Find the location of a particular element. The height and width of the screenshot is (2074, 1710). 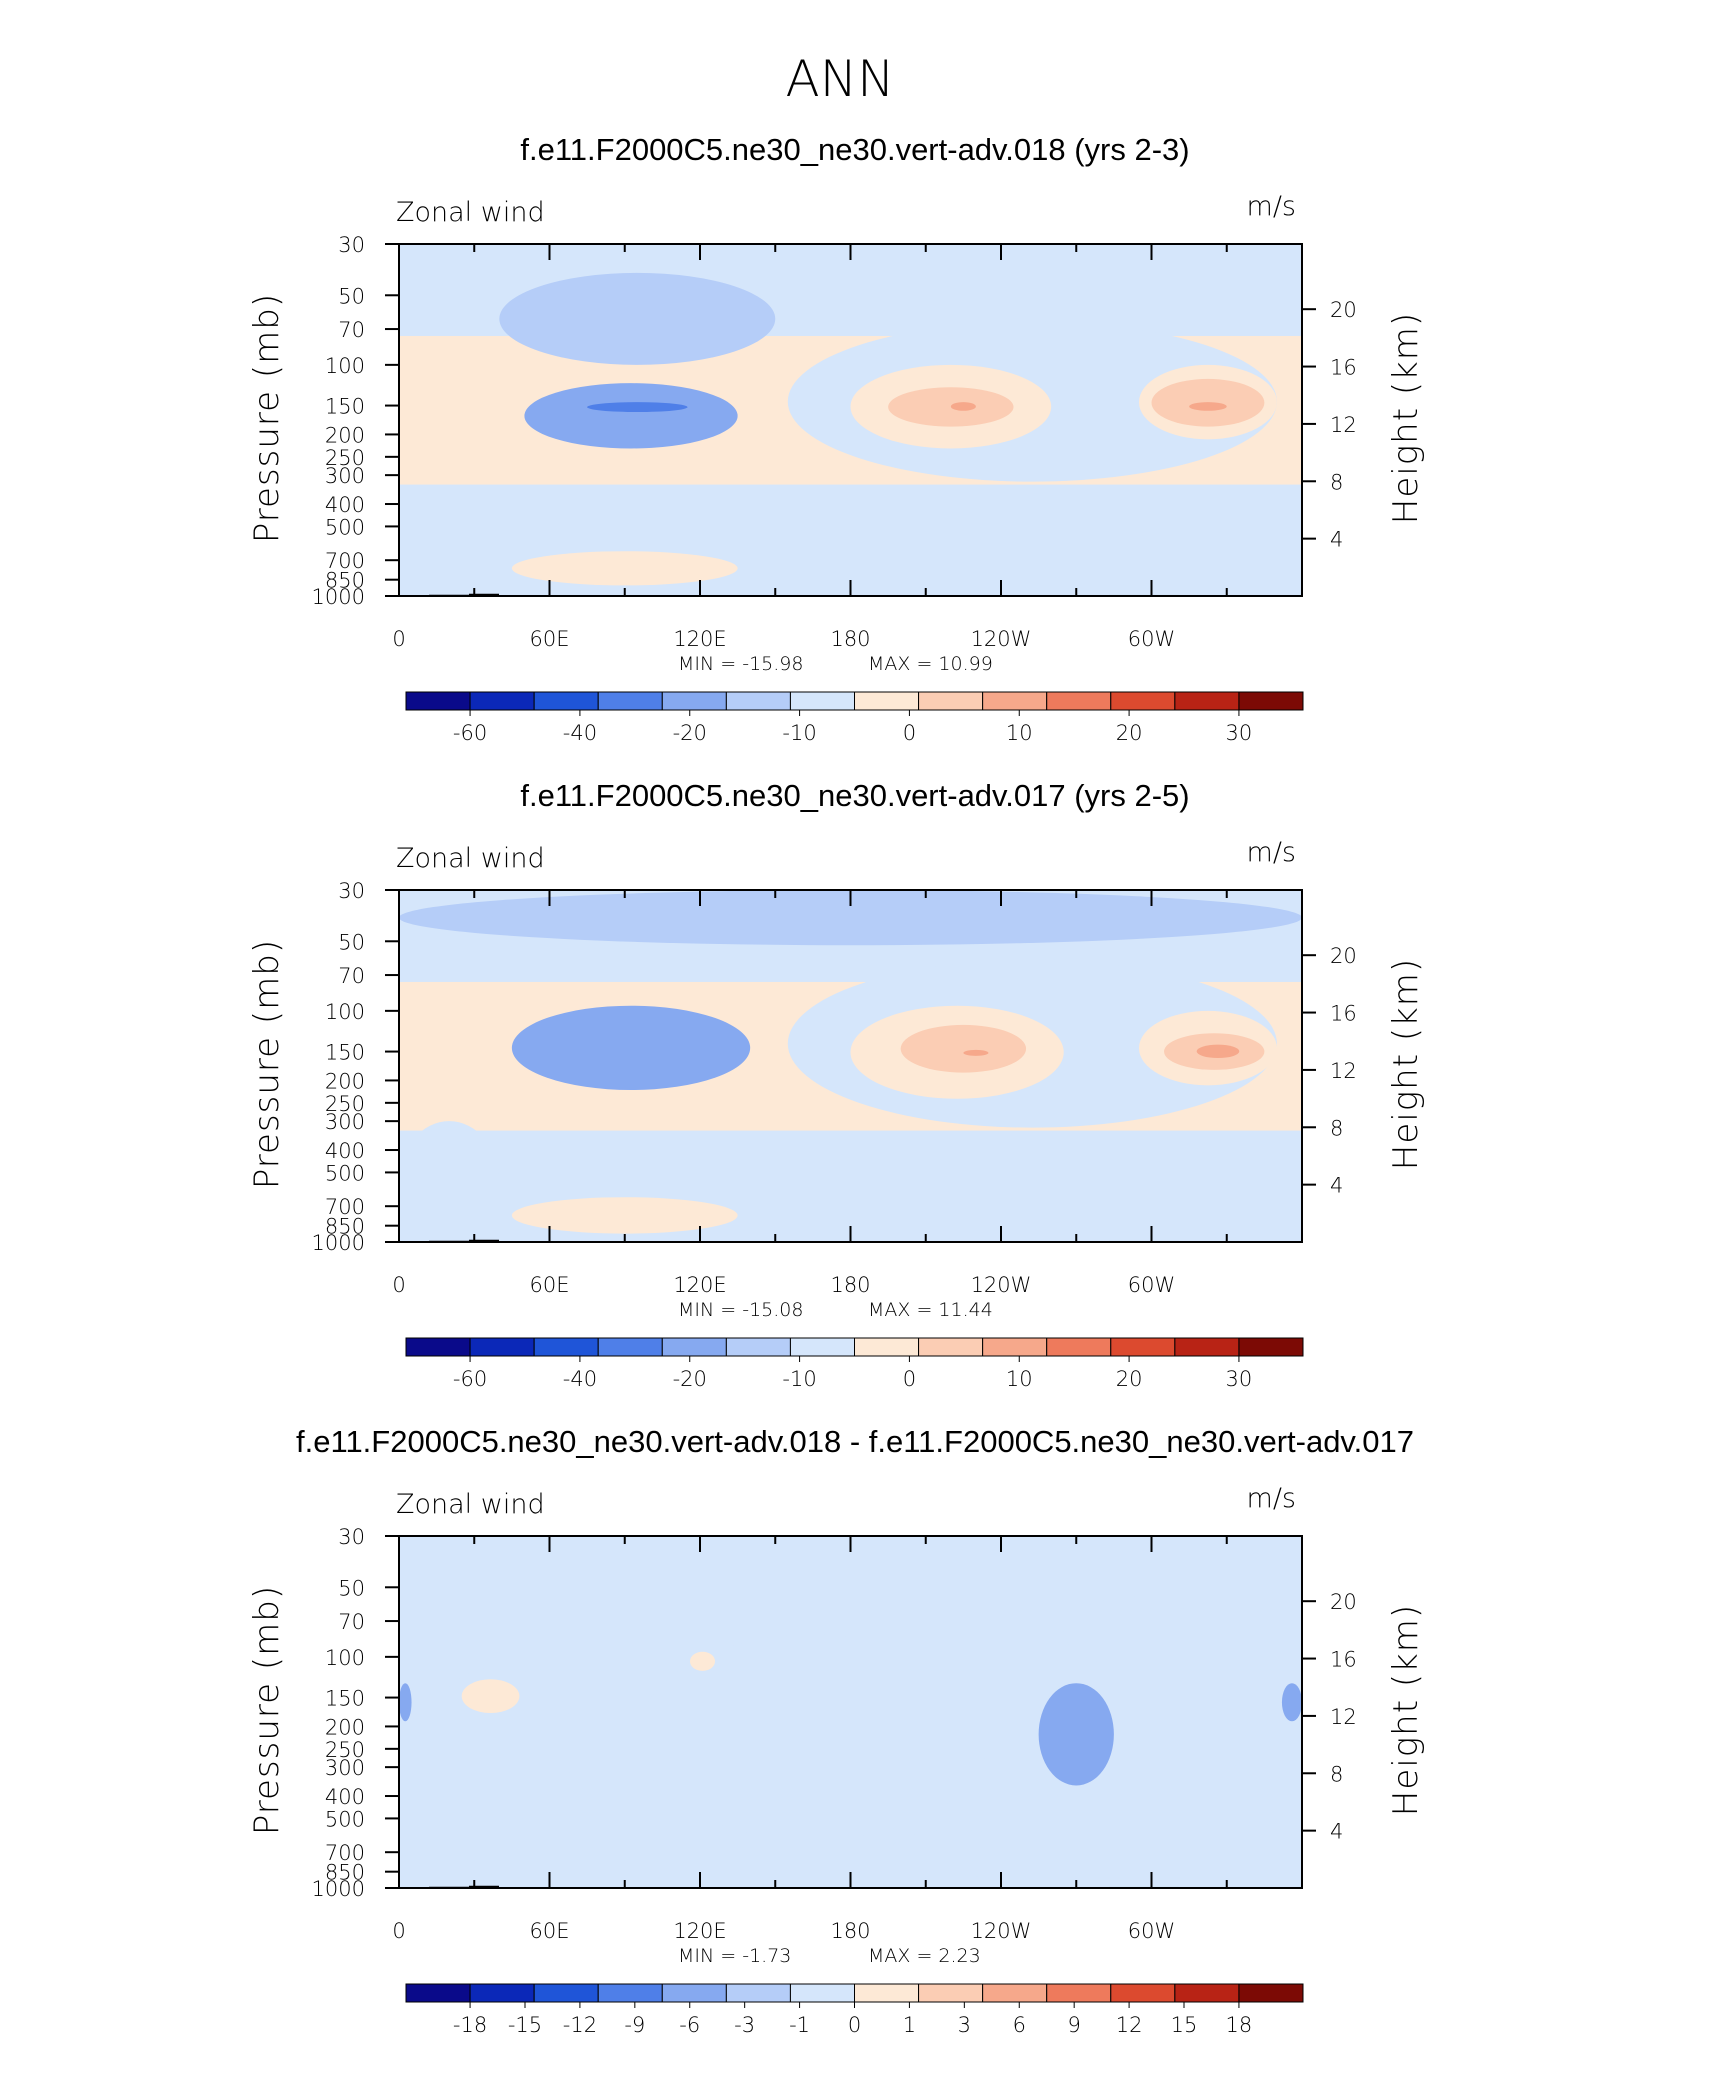

colorbar-label: -3 is located at coordinates (744, 2025).